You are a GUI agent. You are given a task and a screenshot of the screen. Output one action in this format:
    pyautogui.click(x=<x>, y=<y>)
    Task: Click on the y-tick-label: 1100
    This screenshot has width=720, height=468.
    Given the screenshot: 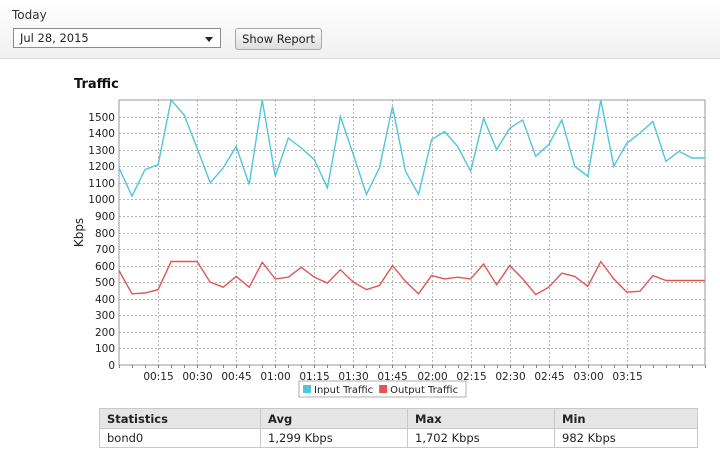 What is the action you would take?
    pyautogui.click(x=101, y=184)
    